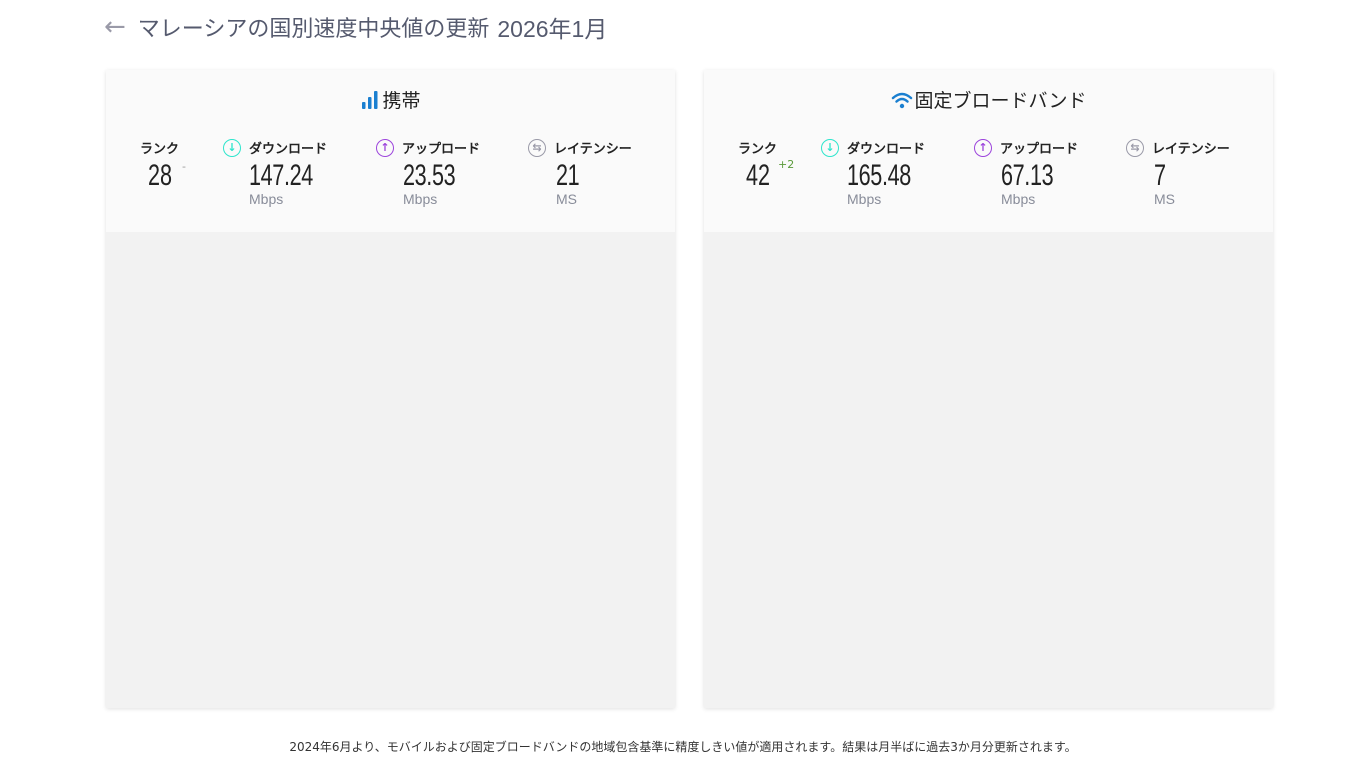  Describe the element at coordinates (160, 175) in the screenshot. I see `rank-value: 28` at that location.